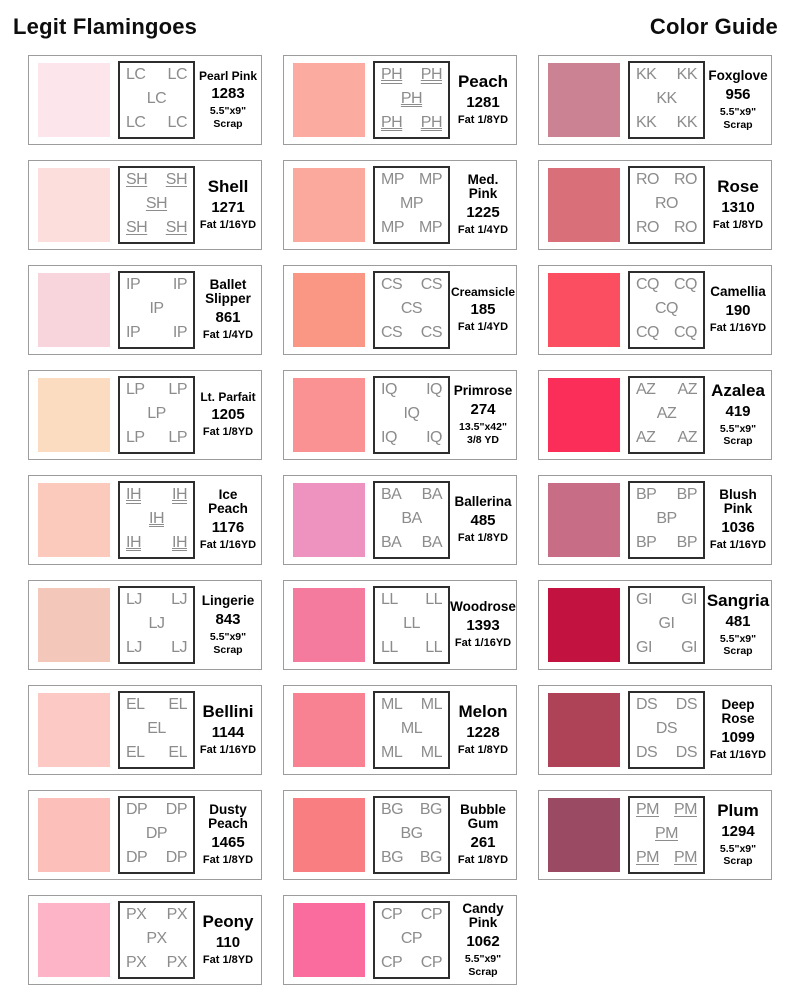 The image size is (800, 1000). I want to click on code-row-middle: BP, so click(666, 519).